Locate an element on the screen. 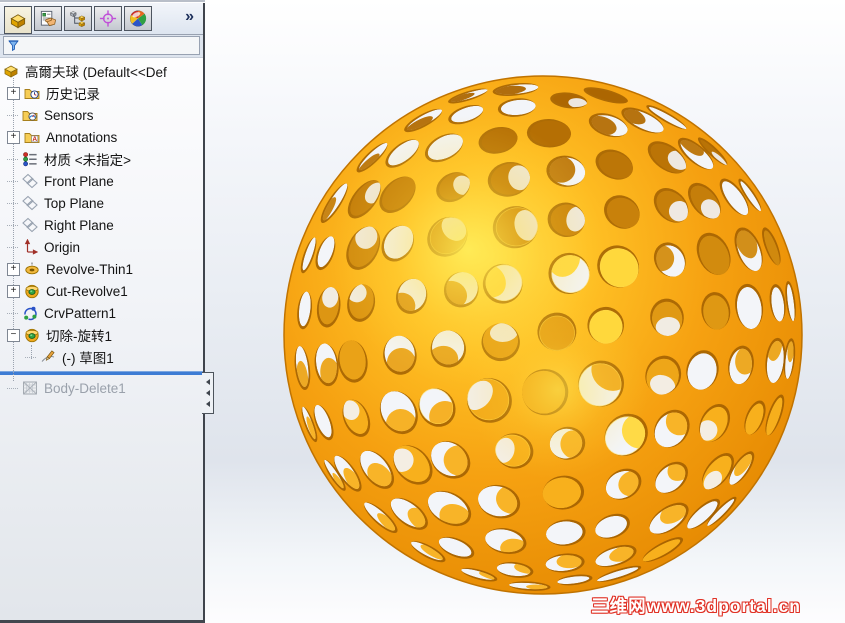  propertymanager-tab-icon is located at coordinates (48, 18).